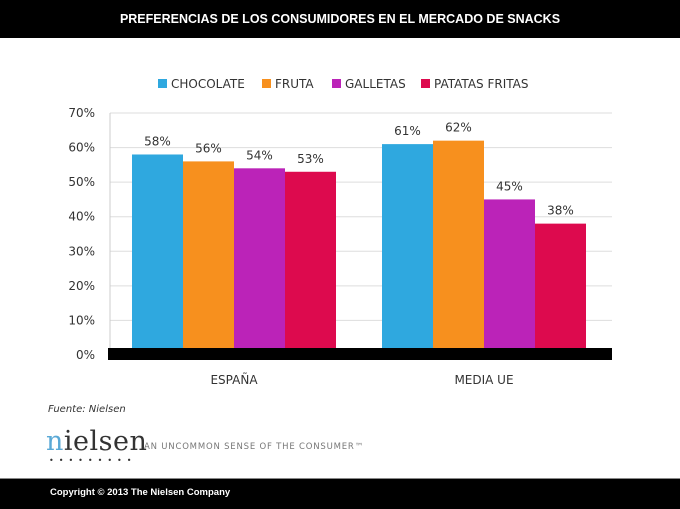 This screenshot has width=680, height=509. I want to click on y-tick-label: 60%, so click(81, 148).